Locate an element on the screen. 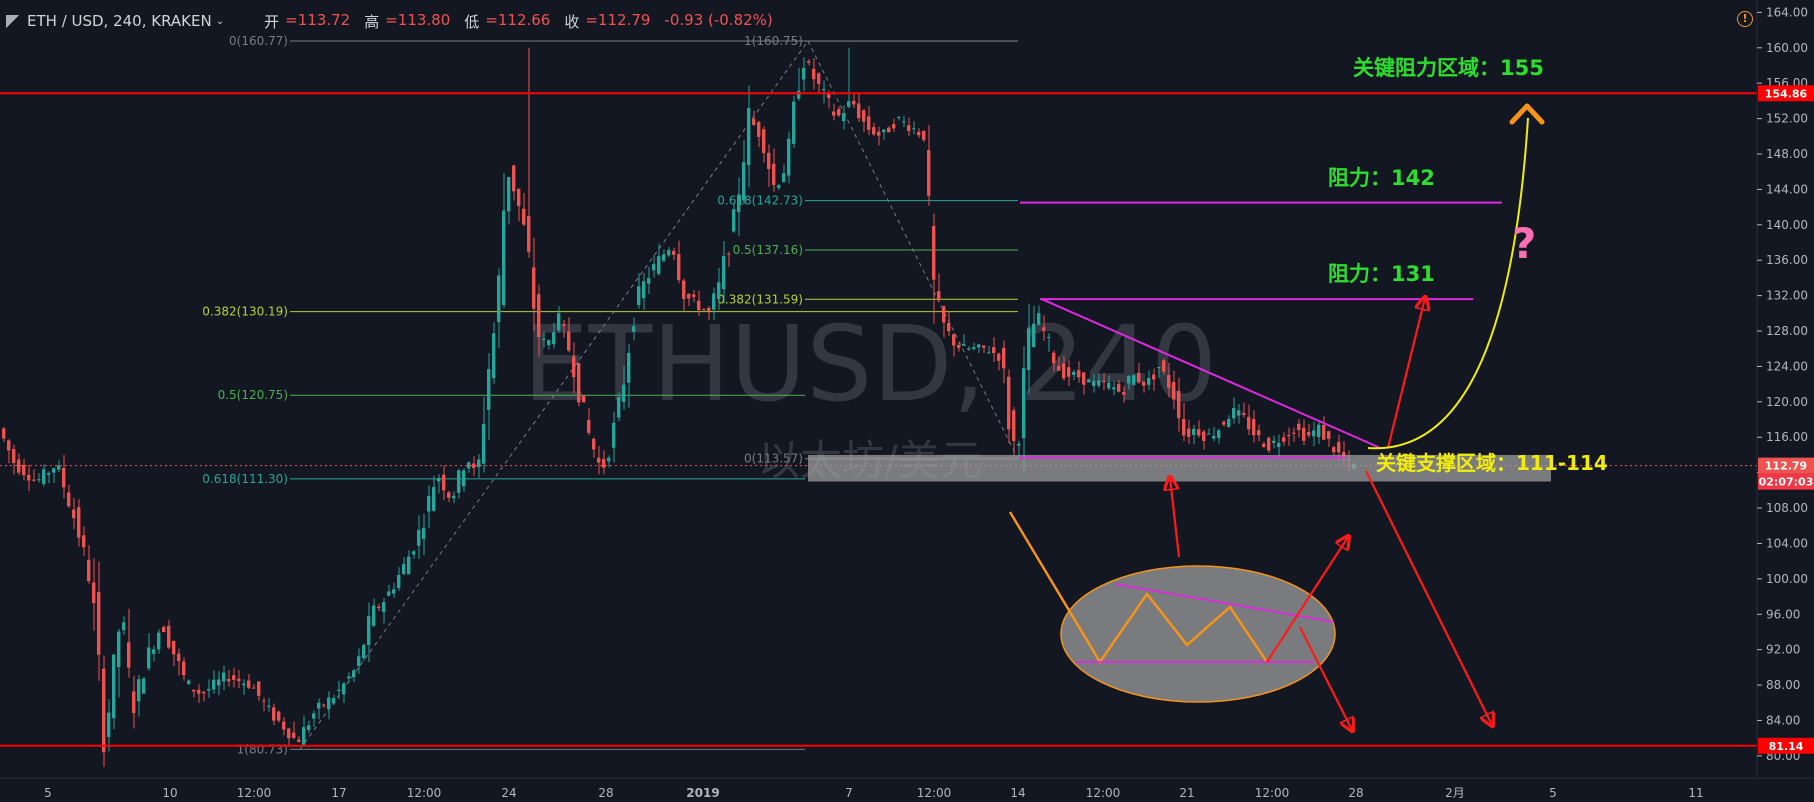 This screenshot has width=1814, height=802. pattern-zigzag is located at coordinates (1138, 588).